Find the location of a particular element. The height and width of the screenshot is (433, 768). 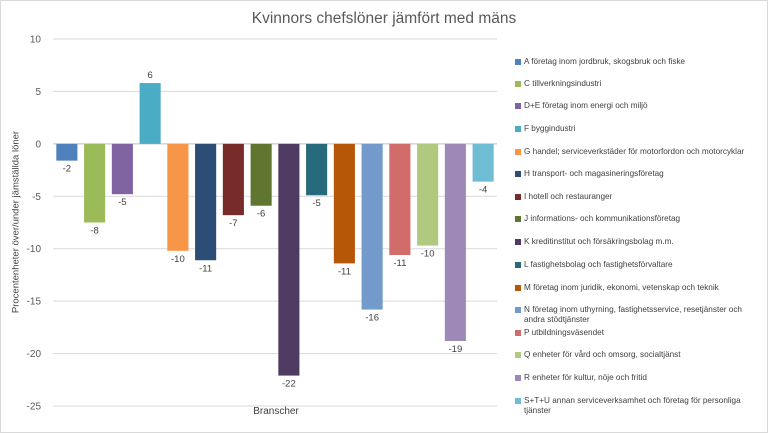

legend-label: H transport- och magasineringsföretag is located at coordinates (594, 173).